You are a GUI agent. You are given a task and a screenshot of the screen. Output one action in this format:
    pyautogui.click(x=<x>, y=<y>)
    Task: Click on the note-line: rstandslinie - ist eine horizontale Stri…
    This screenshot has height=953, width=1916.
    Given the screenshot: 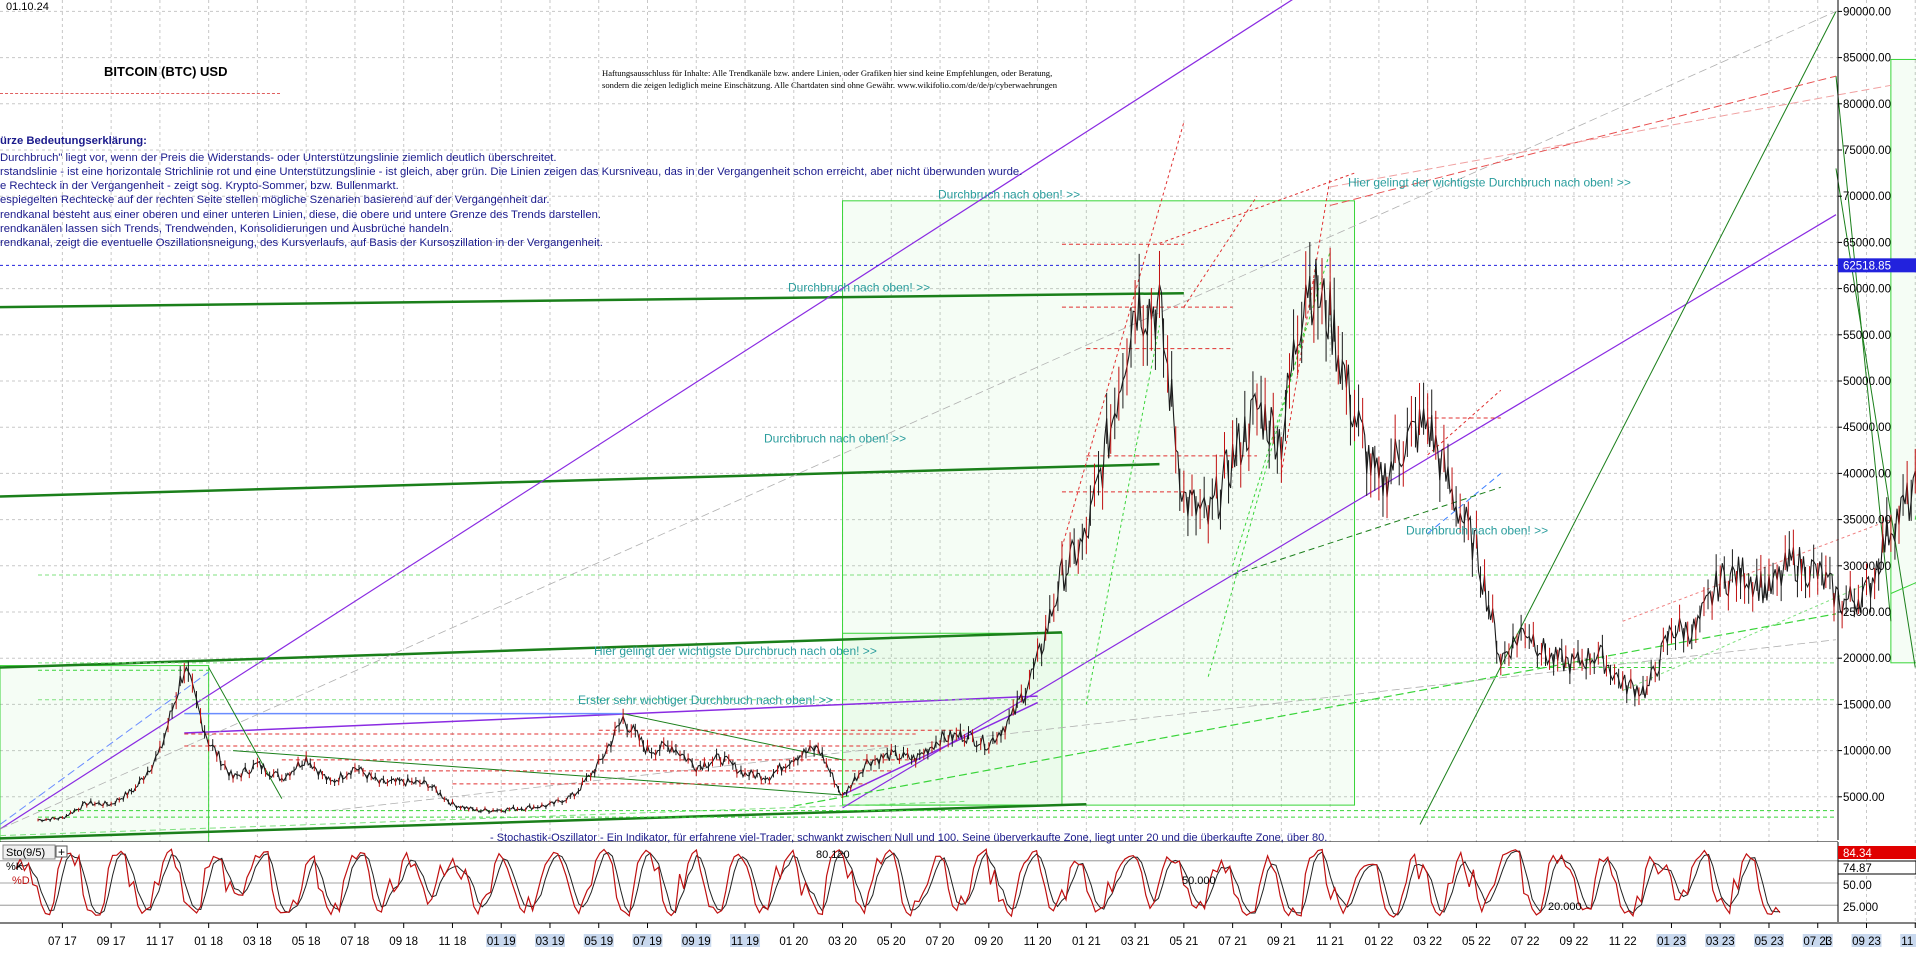 What is the action you would take?
    pyautogui.click(x=511, y=172)
    